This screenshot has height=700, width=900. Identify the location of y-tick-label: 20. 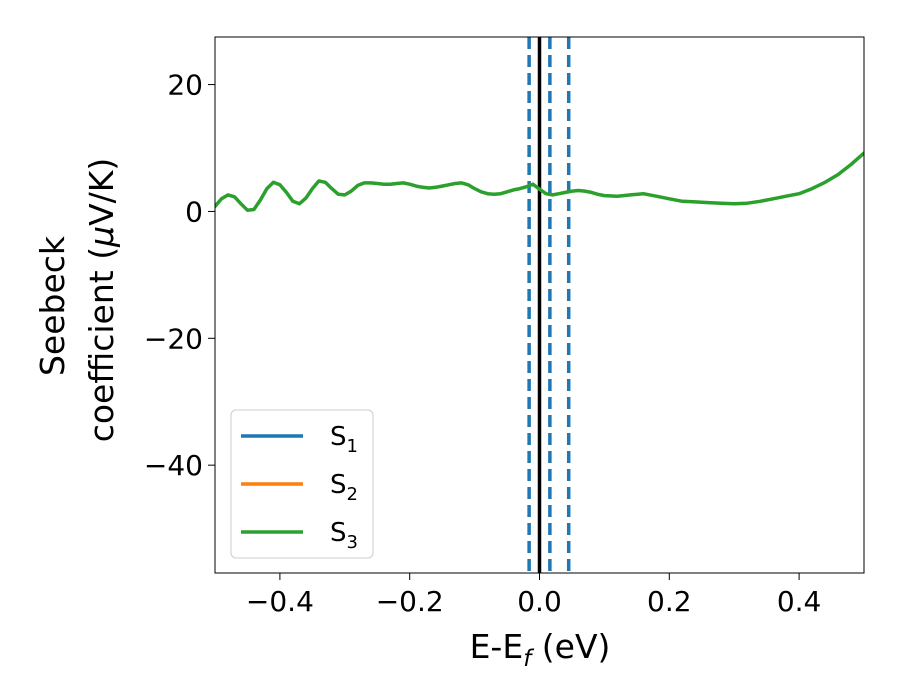
(185, 85).